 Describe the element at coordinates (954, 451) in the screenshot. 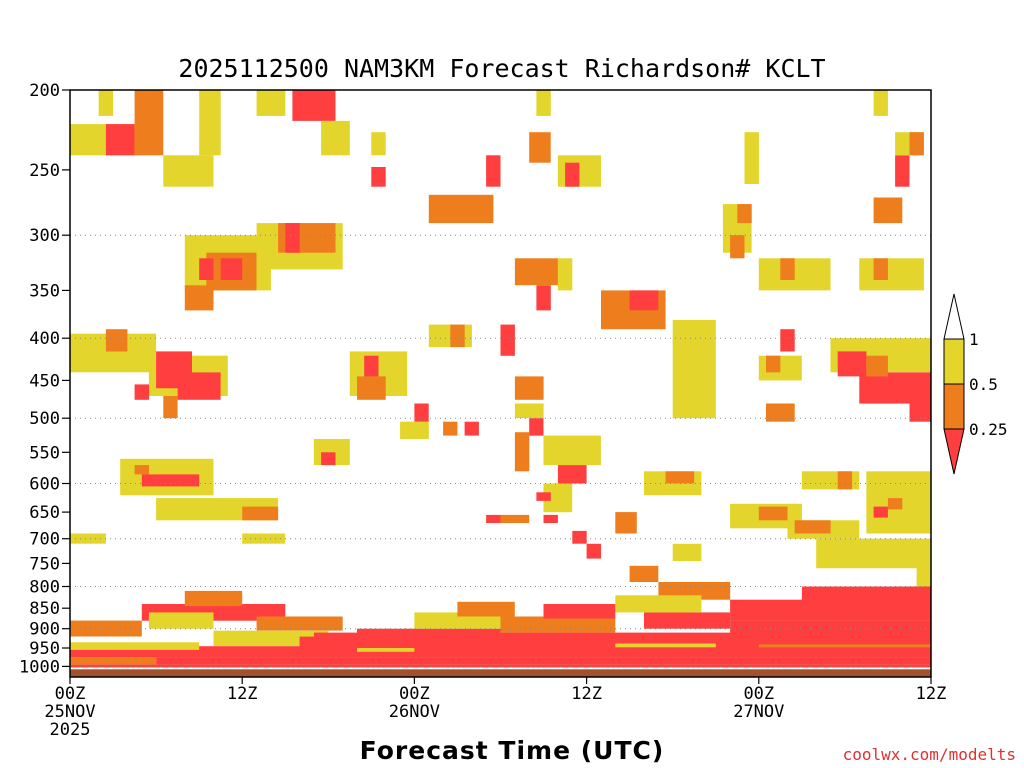

I see `legend-arrow-low` at that location.